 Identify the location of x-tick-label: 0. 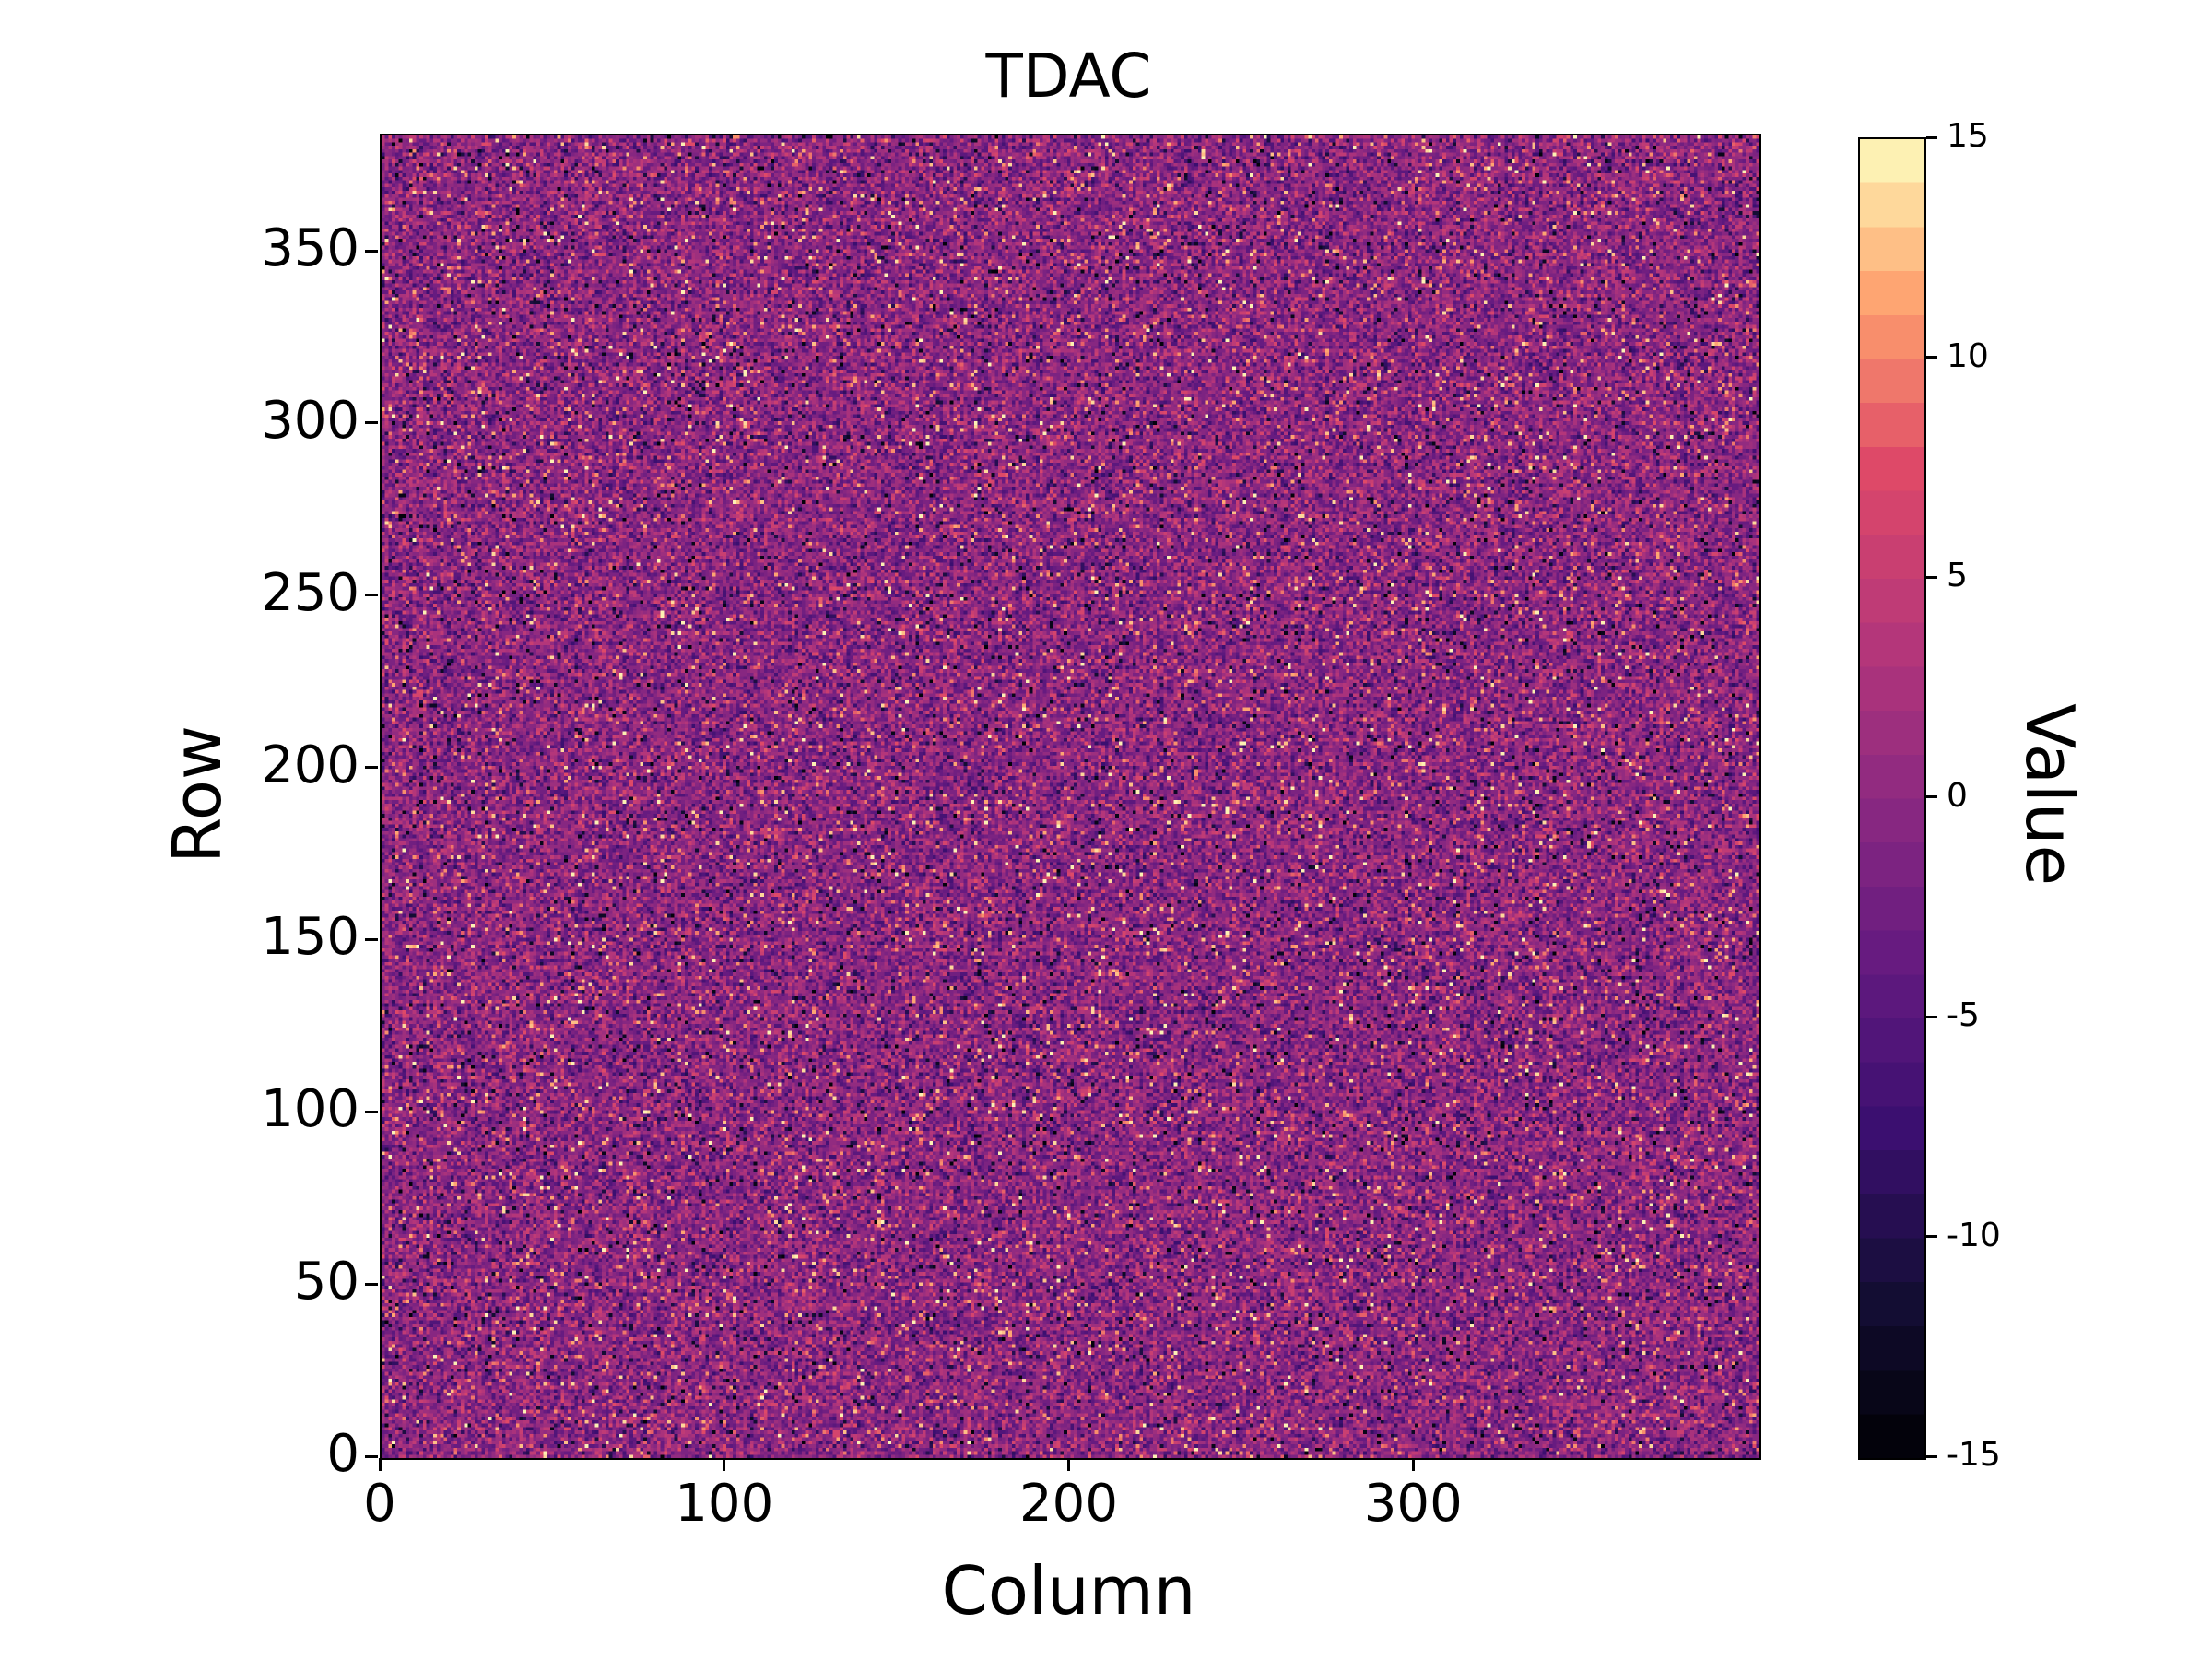
(379, 1504).